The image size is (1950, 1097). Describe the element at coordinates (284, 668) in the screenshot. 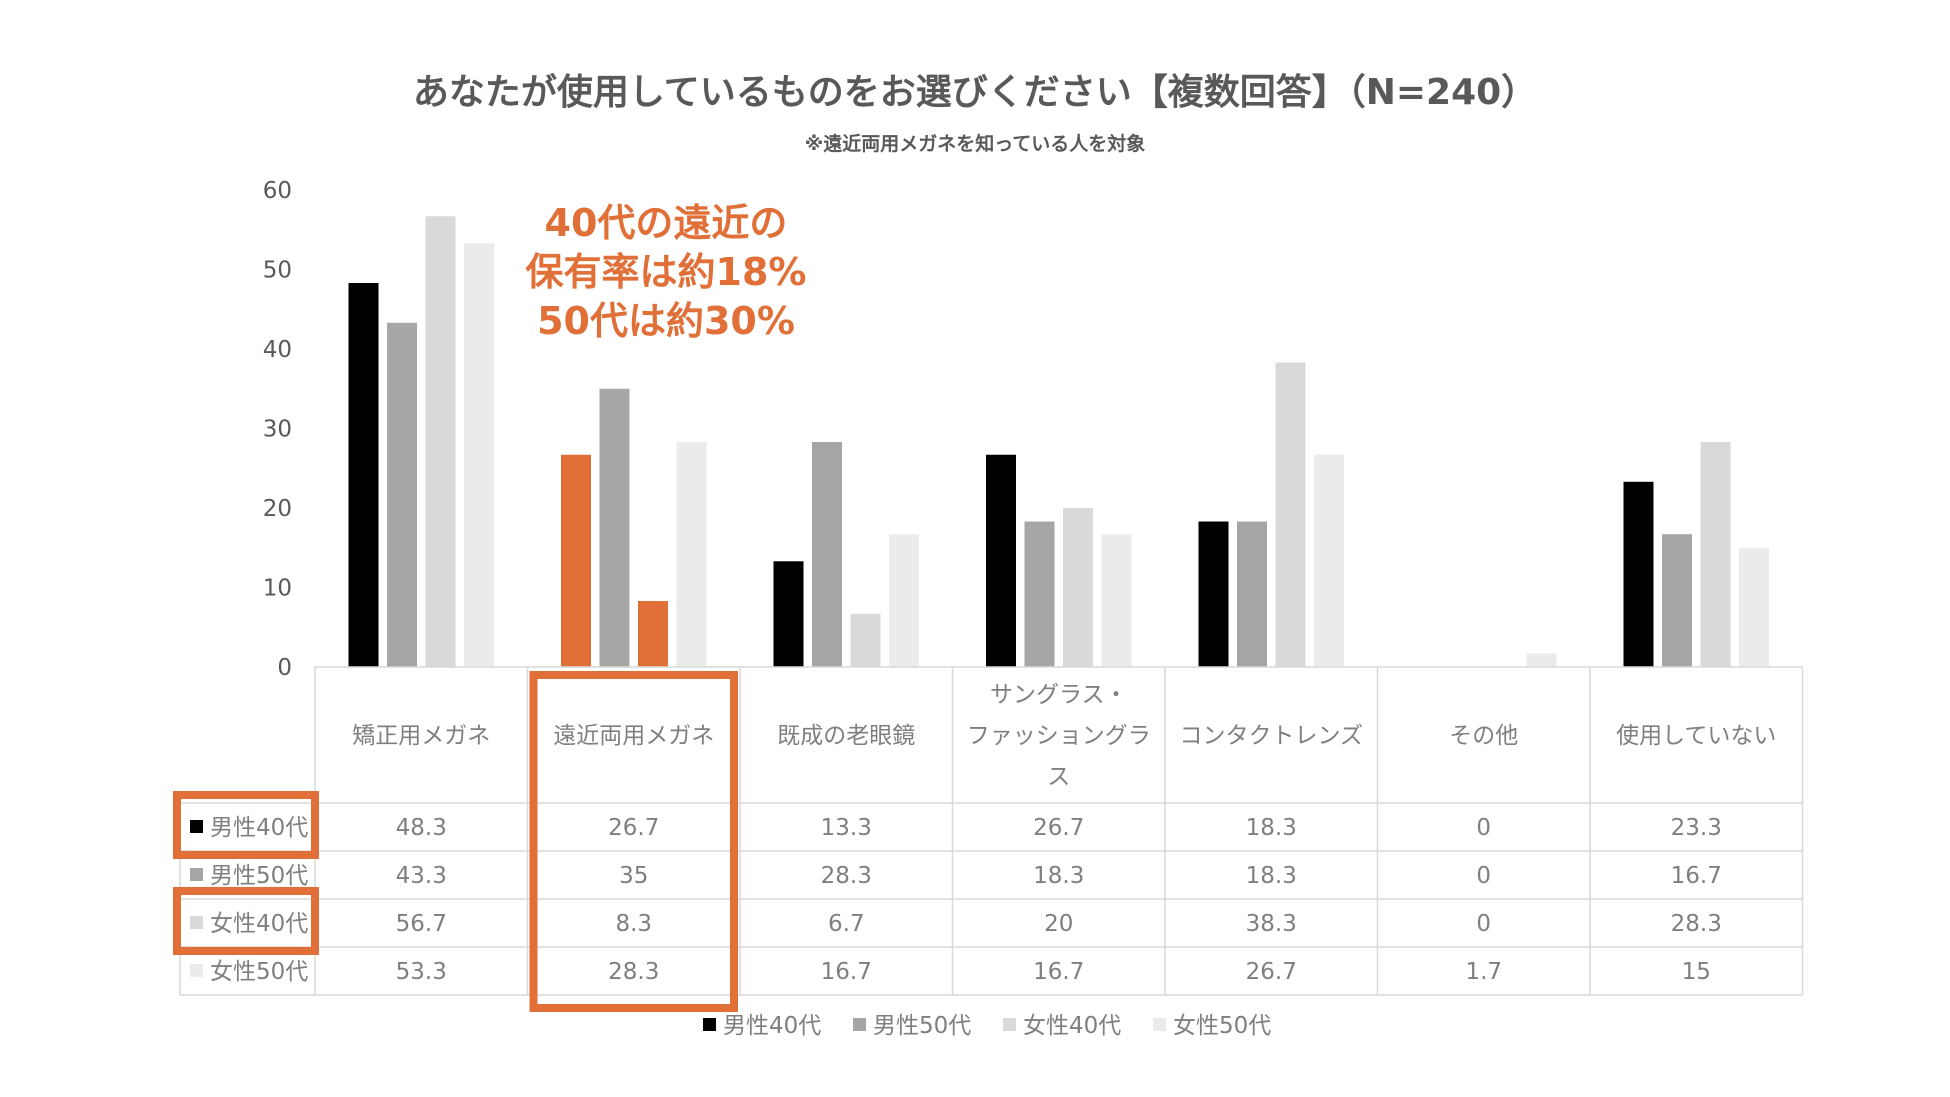

I see `y-tick-label: 0` at that location.